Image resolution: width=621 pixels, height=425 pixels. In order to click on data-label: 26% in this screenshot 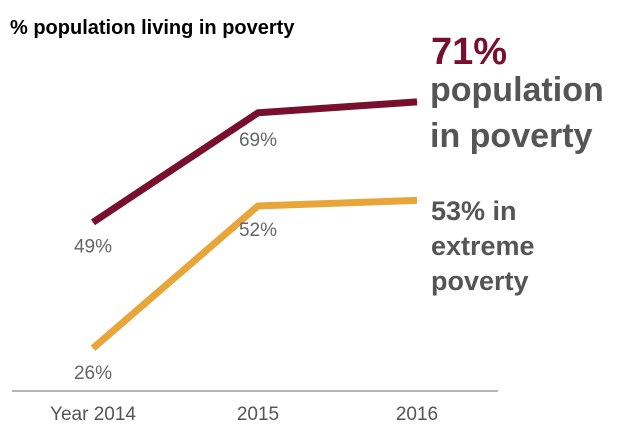, I will do `click(93, 373)`.